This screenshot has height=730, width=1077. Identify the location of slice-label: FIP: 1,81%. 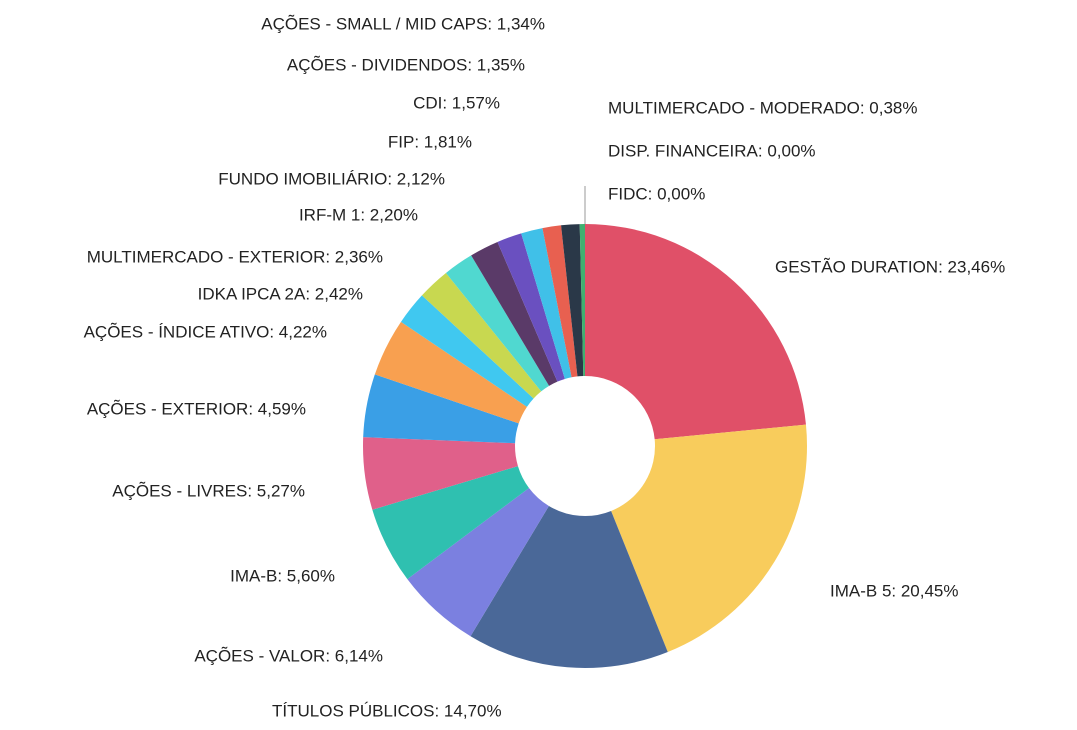
(430, 141).